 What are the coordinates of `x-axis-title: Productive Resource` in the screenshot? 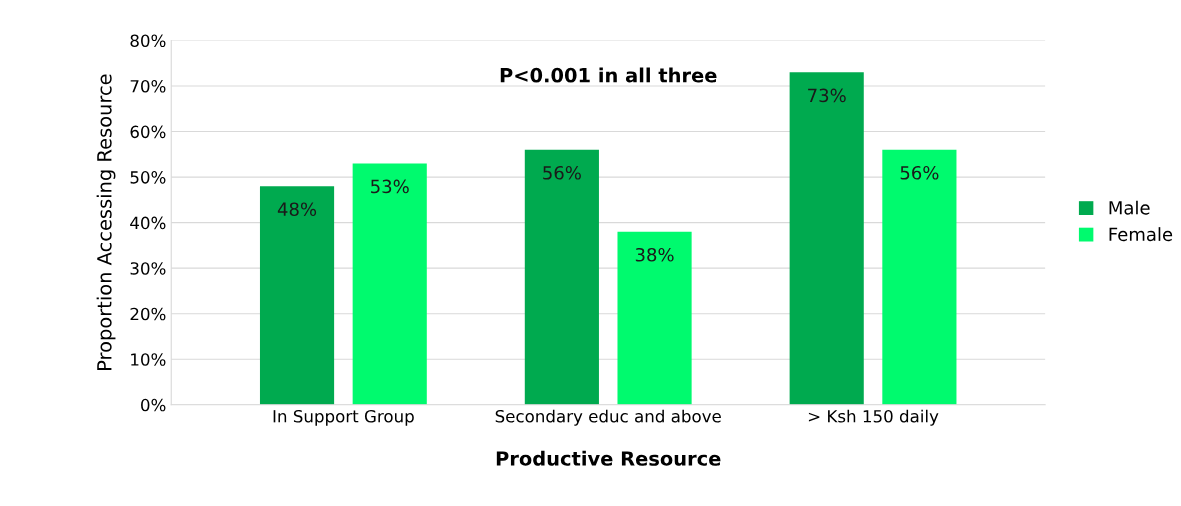 It's located at (608, 458).